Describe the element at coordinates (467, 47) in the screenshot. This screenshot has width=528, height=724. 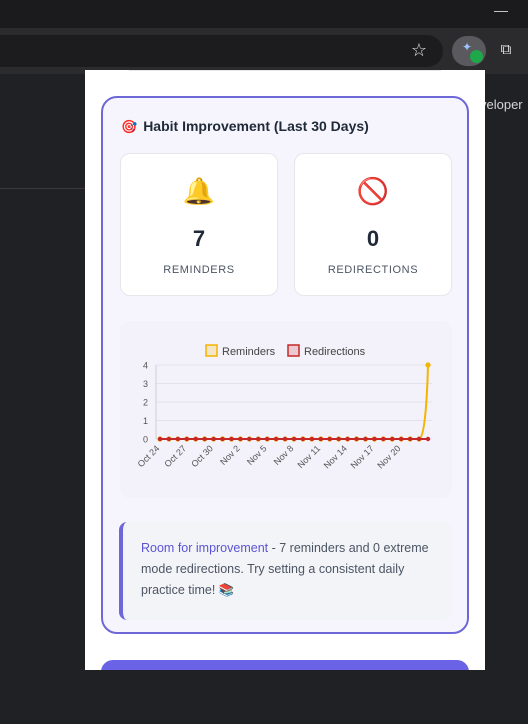
I see `extension-icon: ✦` at that location.